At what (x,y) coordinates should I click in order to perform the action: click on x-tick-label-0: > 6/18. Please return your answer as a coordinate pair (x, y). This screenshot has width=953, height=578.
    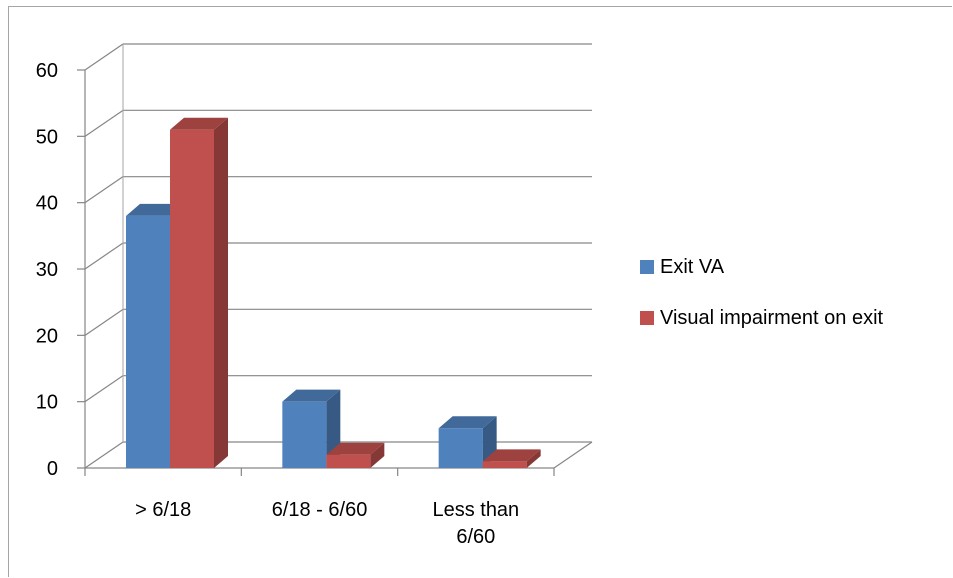
    Looking at the image, I should click on (163, 510).